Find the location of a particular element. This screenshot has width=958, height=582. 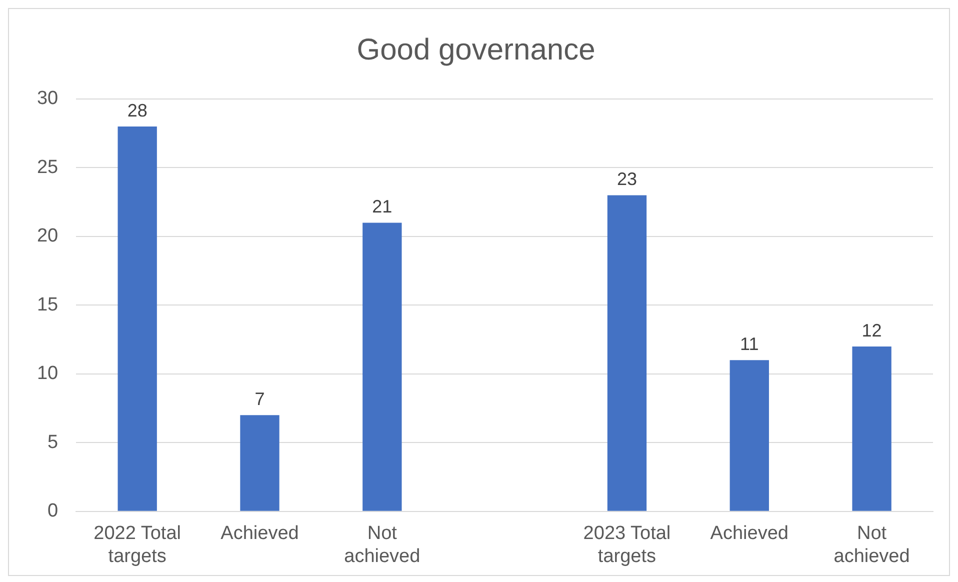

y-tick-label: 0 is located at coordinates (53, 511).